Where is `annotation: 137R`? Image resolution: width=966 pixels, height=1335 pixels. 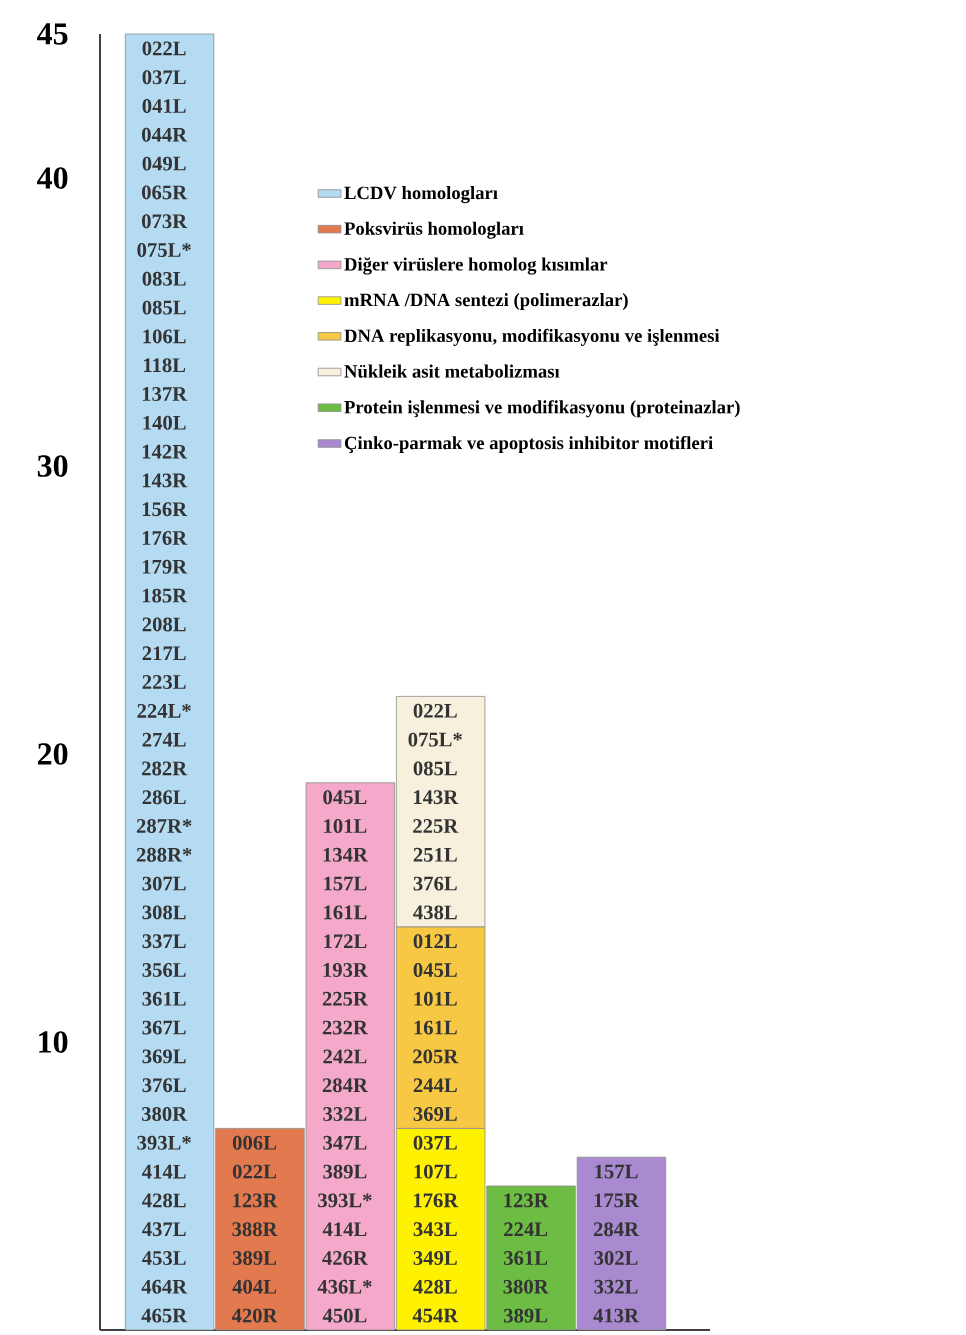 annotation: 137R is located at coordinates (165, 394).